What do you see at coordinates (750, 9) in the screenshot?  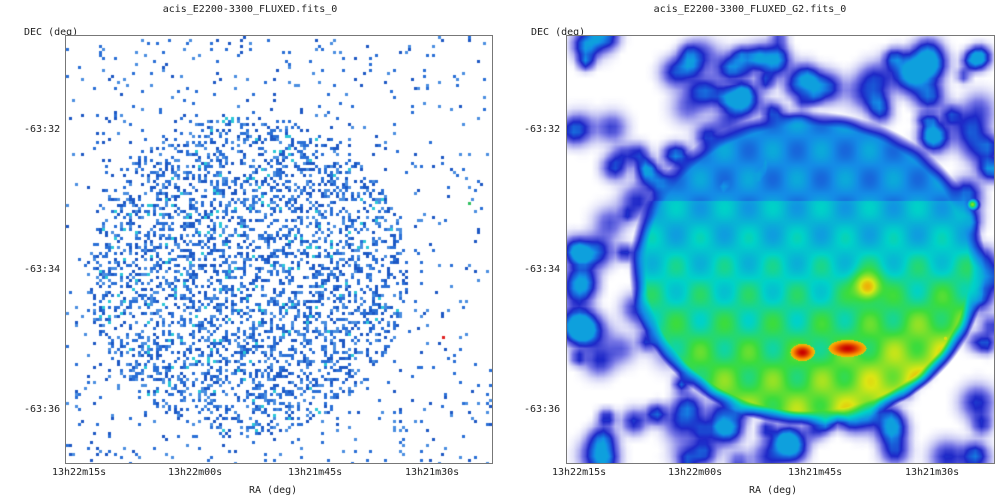 I see `panel-title: acis_E2200-3300_FLUXED_G2.fits_0` at bounding box center [750, 9].